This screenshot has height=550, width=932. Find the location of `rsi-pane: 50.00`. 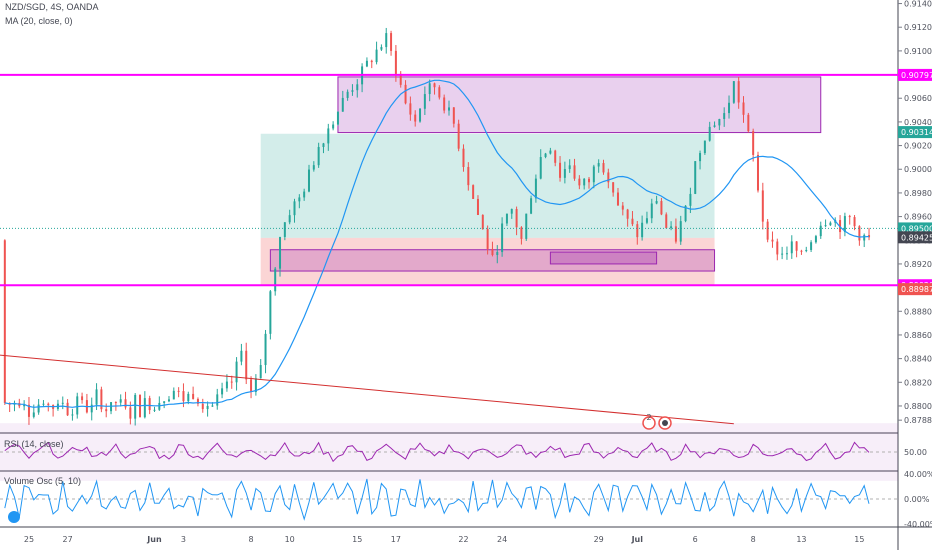

rsi-pane: 50.00 is located at coordinates (463, 452).